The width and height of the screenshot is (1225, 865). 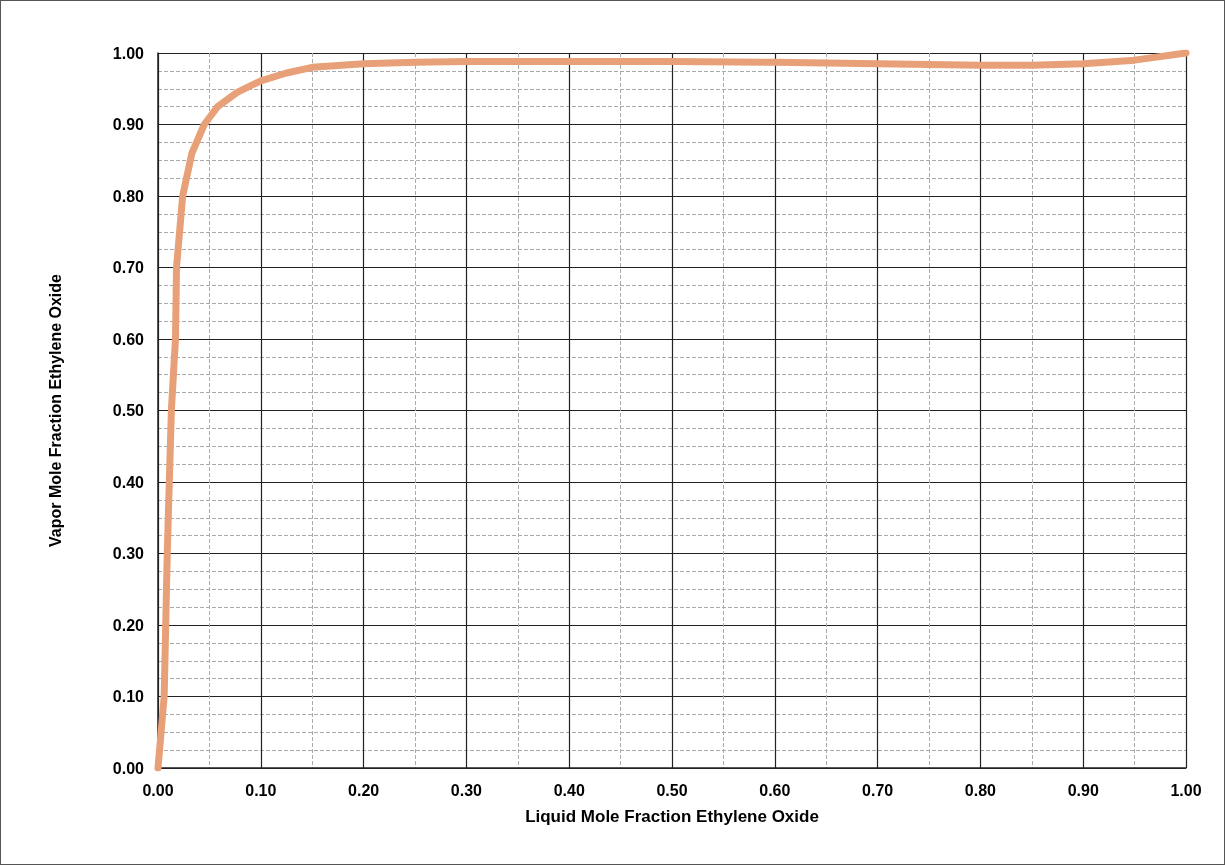 I want to click on y-tick-label: 0.90, so click(x=128, y=124).